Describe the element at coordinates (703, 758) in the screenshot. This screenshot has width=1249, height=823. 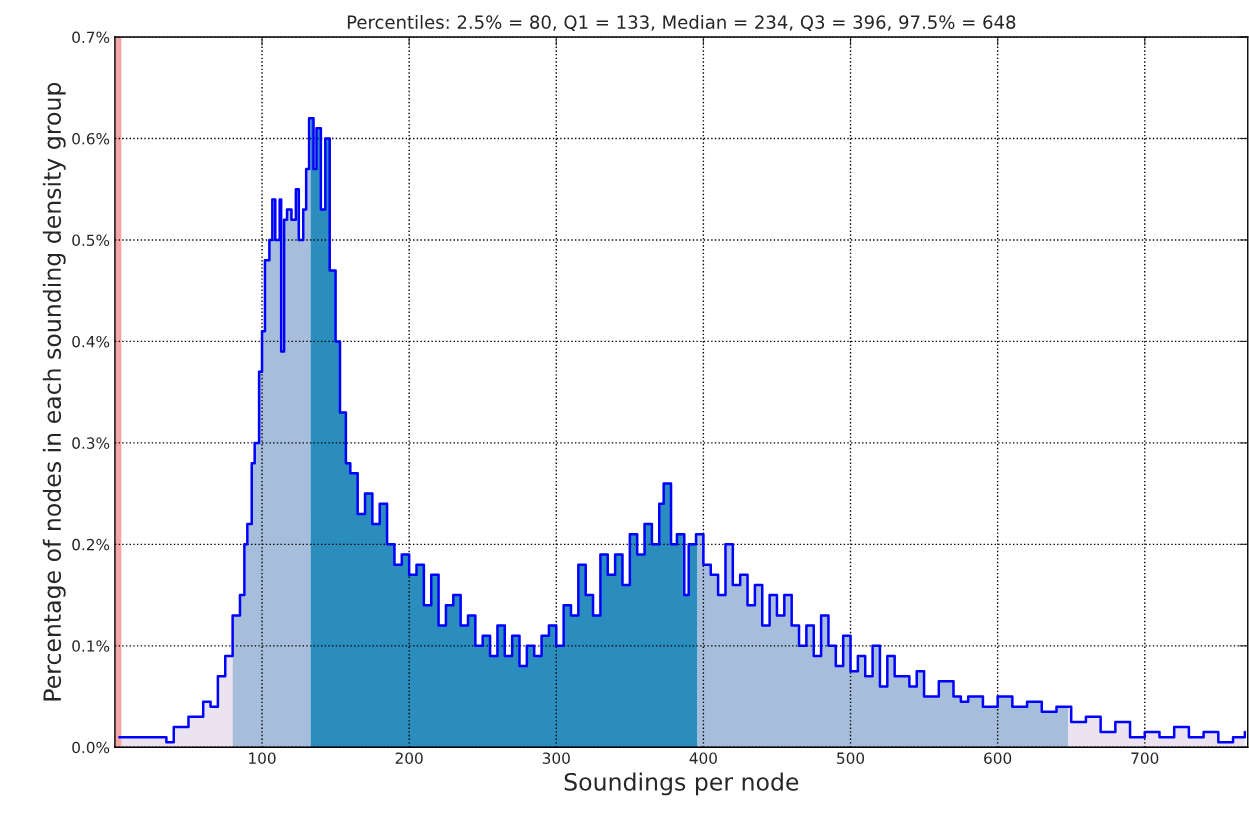
I see `x-tick-label: 400` at that location.